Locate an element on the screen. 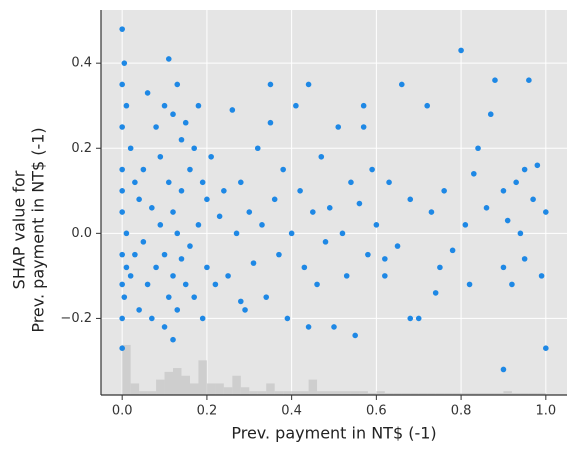 The image size is (575, 457). x-tick-label: 0.2 is located at coordinates (207, 411).